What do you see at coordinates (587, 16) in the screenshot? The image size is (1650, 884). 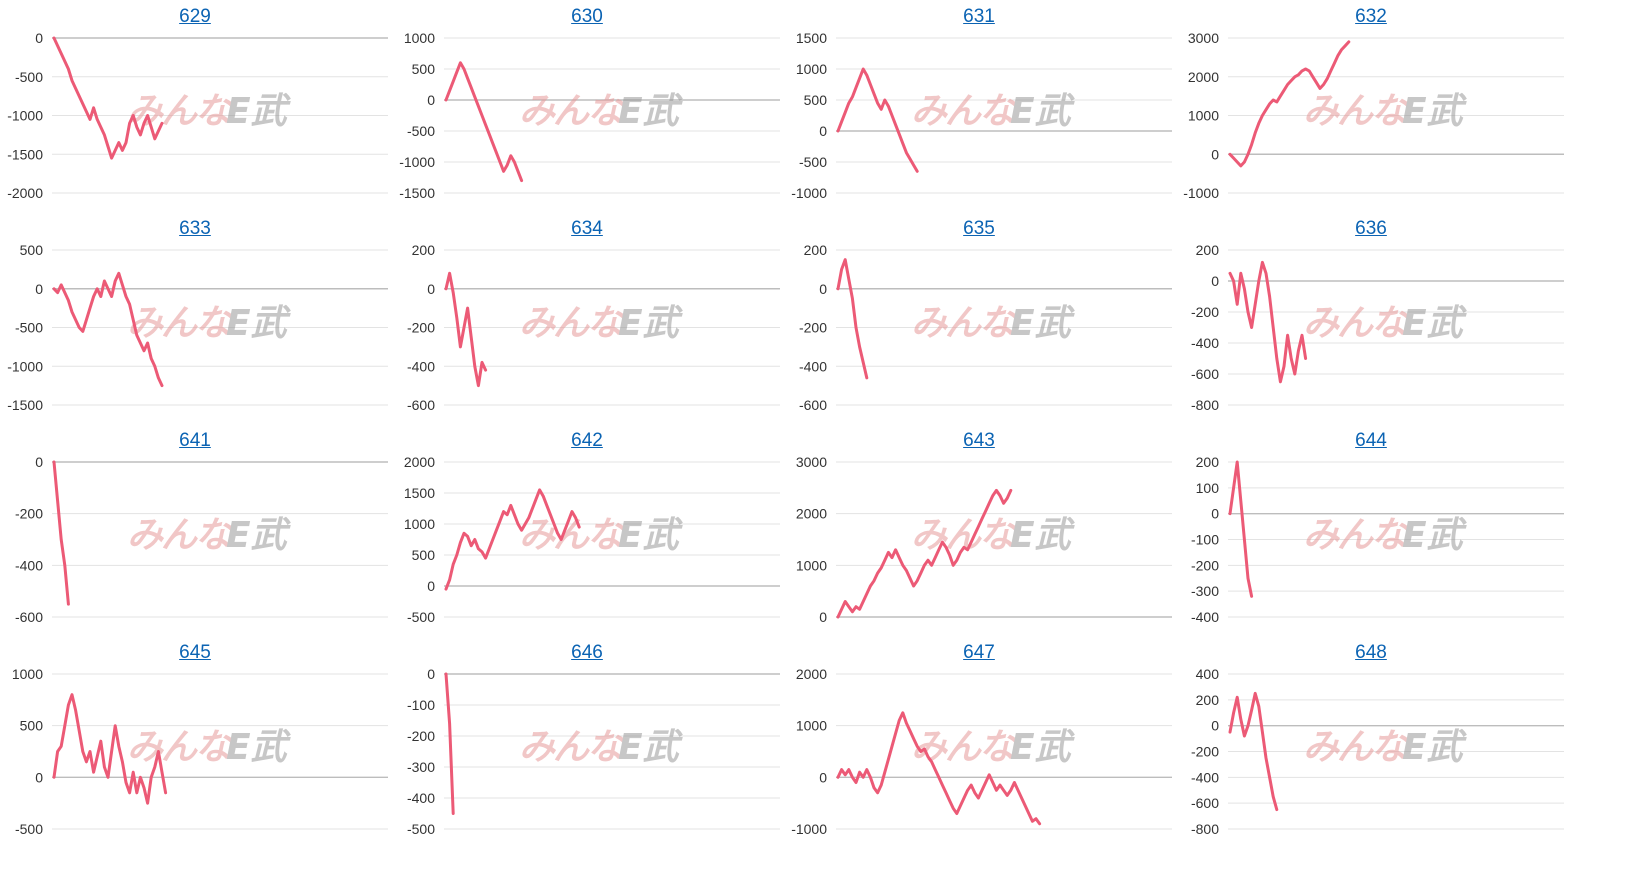 I see `chart-title-link: 630` at bounding box center [587, 16].